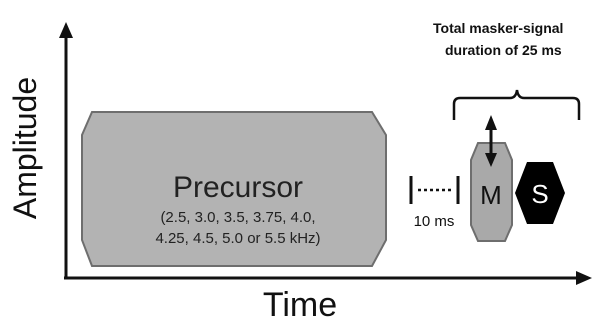  I want to click on duration-annotation-line-2: duration of 25 ms, so click(503, 50).